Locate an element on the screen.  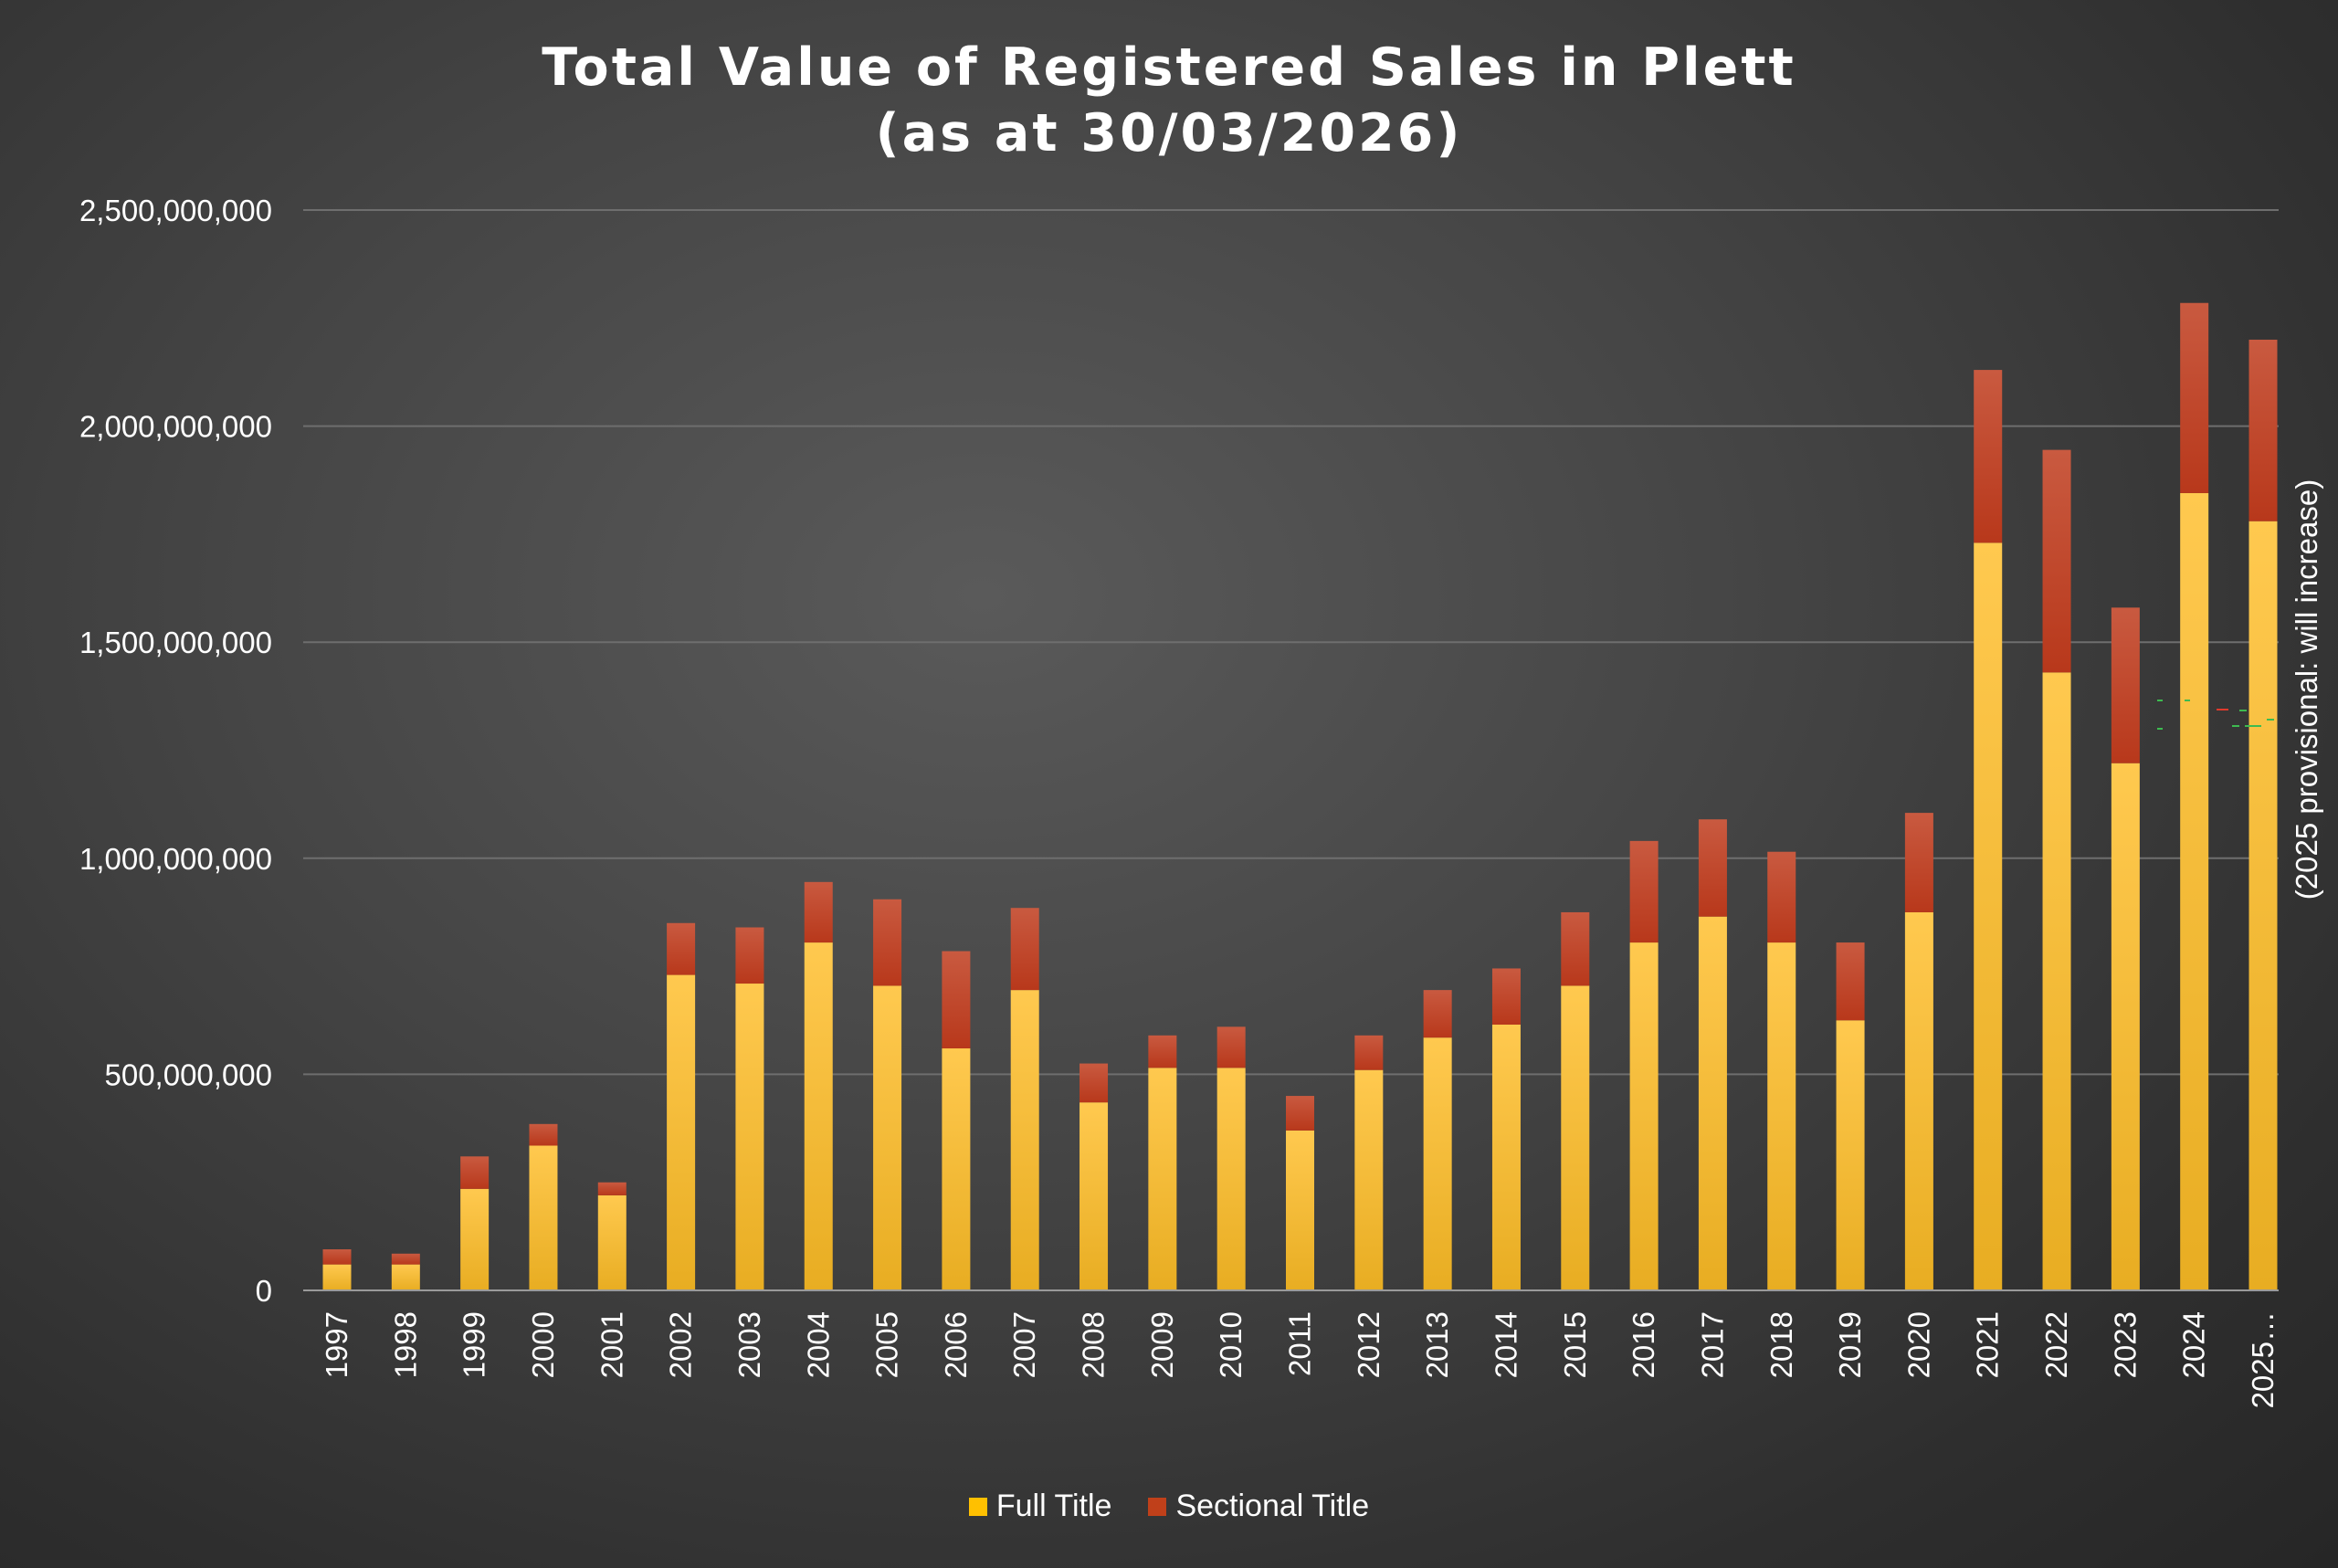
bar-sectional-title-2005 is located at coordinates (887, 942).